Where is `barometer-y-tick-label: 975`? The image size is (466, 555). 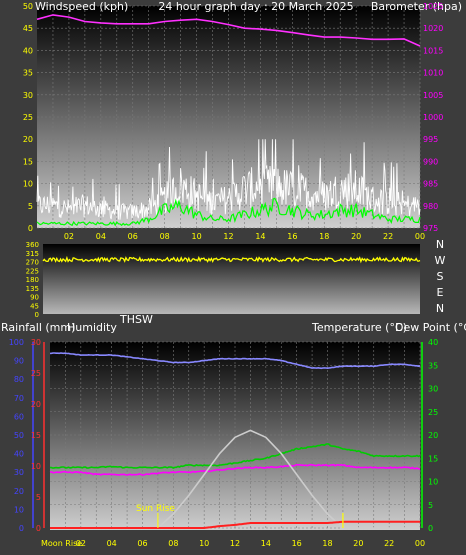 barometer-y-tick-label: 975 is located at coordinates (430, 228).